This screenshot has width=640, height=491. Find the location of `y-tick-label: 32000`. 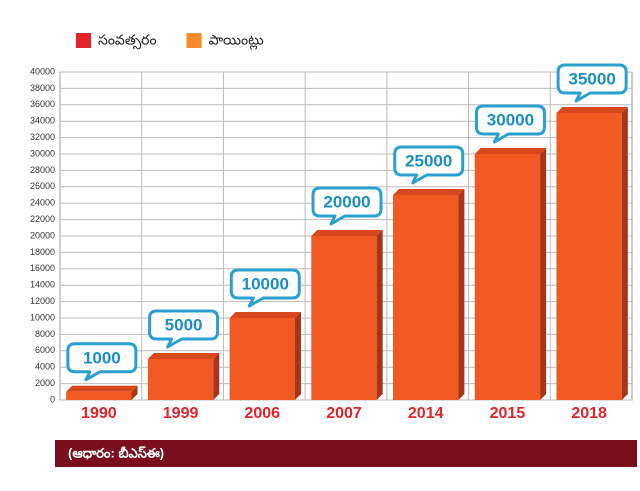

y-tick-label: 32000 is located at coordinates (42, 137).